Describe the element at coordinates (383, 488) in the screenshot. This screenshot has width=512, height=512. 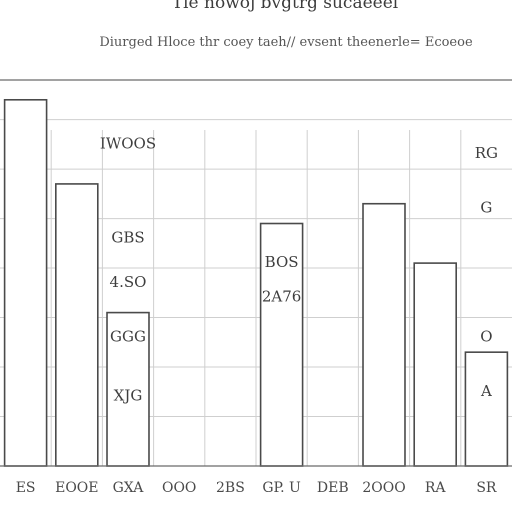
I see `x-tick-label: 2OOO` at that location.